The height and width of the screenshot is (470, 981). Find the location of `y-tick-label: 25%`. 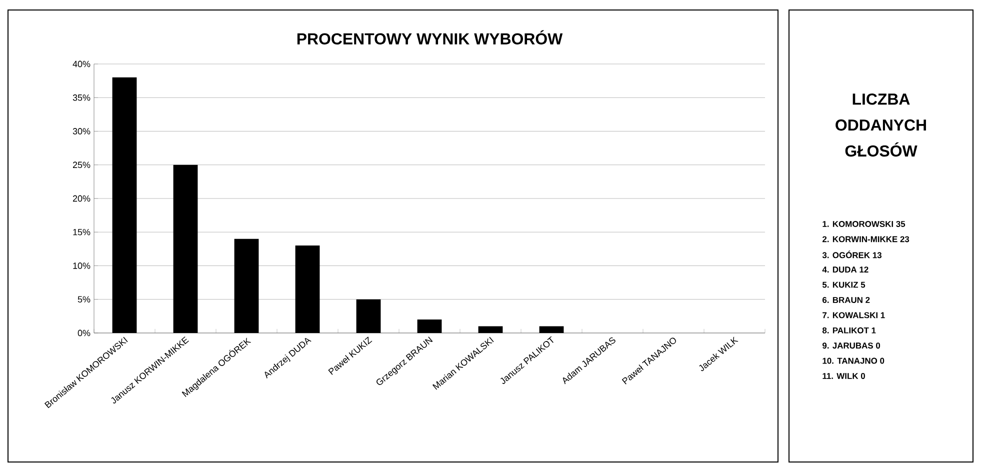

y-tick-label: 25% is located at coordinates (81, 165).